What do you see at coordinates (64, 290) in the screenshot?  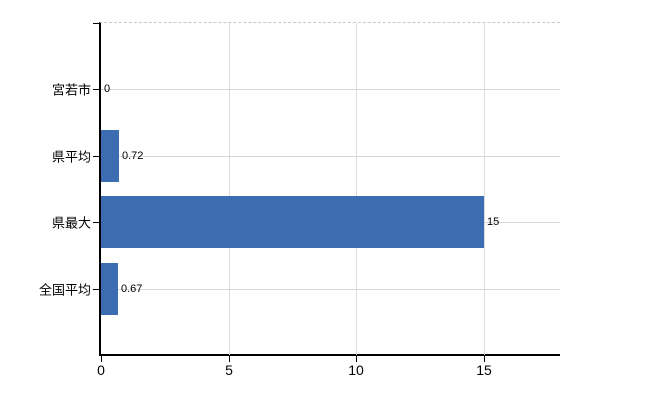 I see `category-label: 全国平均` at bounding box center [64, 290].